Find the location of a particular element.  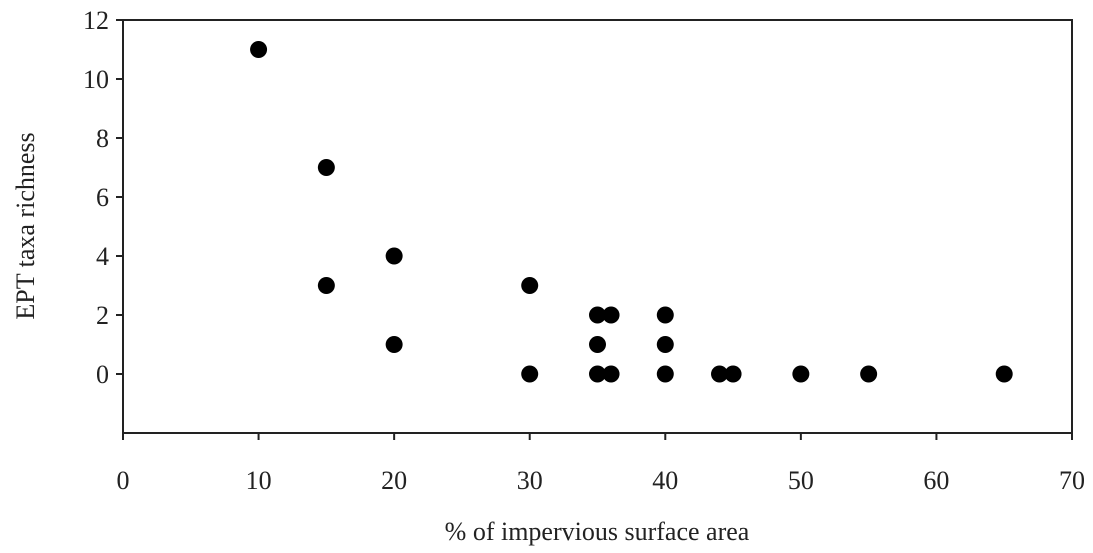

x-axis-title: % of impervious surface area is located at coordinates (597, 531).